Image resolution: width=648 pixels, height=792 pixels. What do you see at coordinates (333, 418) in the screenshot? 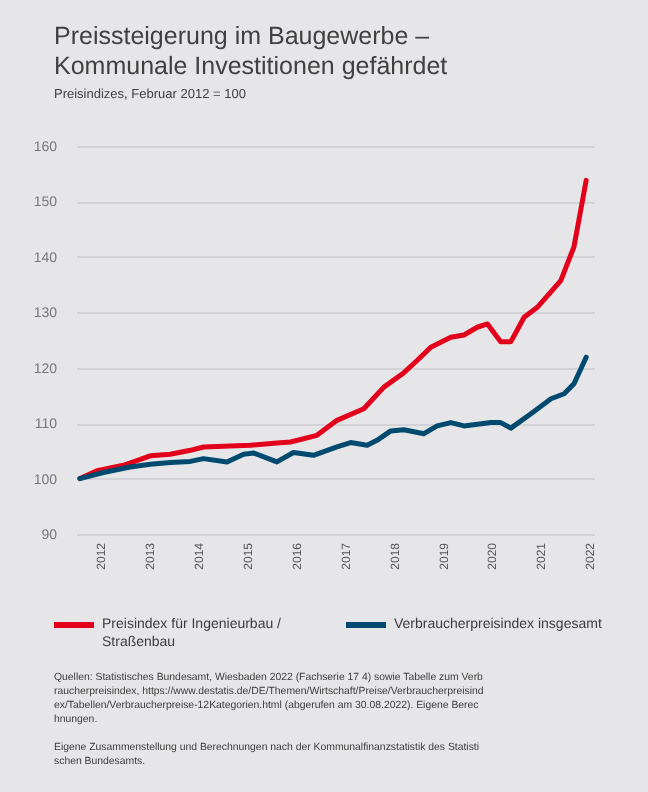
I see `line-series` at bounding box center [333, 418].